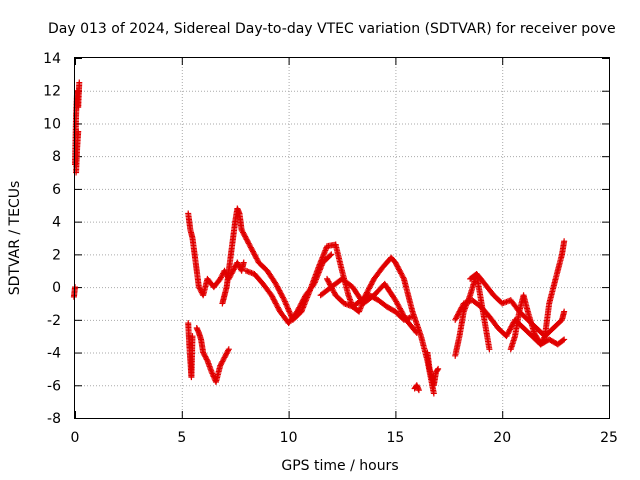  I want to click on y-tick-label: -2, so click(54, 321).